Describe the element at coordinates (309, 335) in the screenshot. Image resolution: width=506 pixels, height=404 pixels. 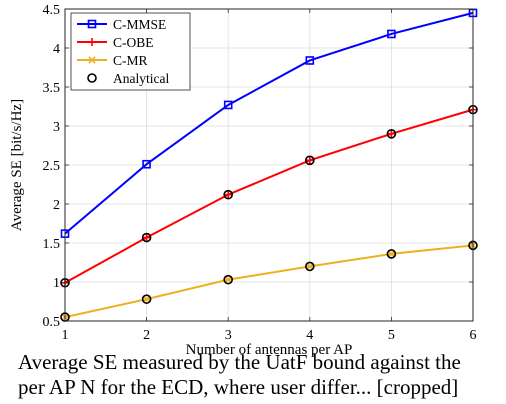
I see `x-tick-label: 4` at that location.